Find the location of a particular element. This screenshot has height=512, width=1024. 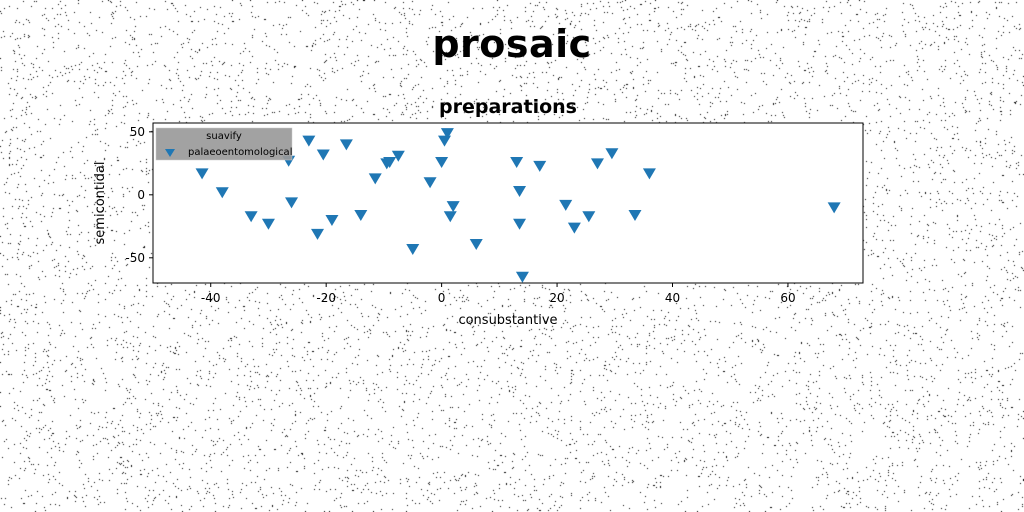

y-tick-label: 50 is located at coordinates (137, 132).